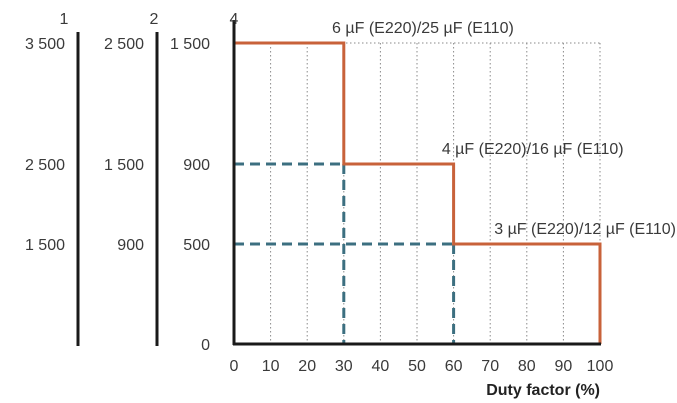 The width and height of the screenshot is (677, 403). Describe the element at coordinates (196, 245) in the screenshot. I see `y-tick-label: 500` at that location.